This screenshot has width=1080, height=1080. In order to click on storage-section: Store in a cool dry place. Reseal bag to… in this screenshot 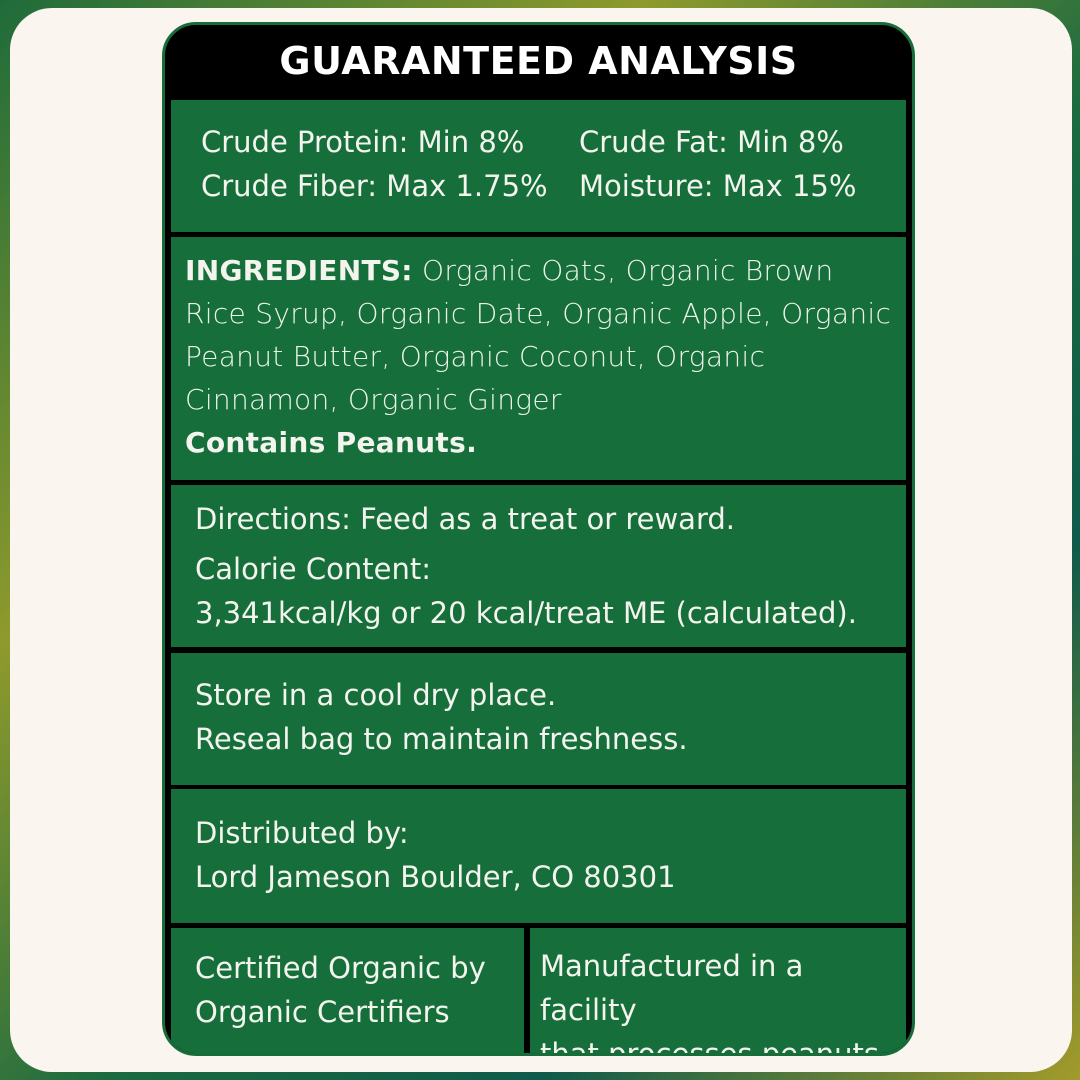, I will do `click(538, 719)`.